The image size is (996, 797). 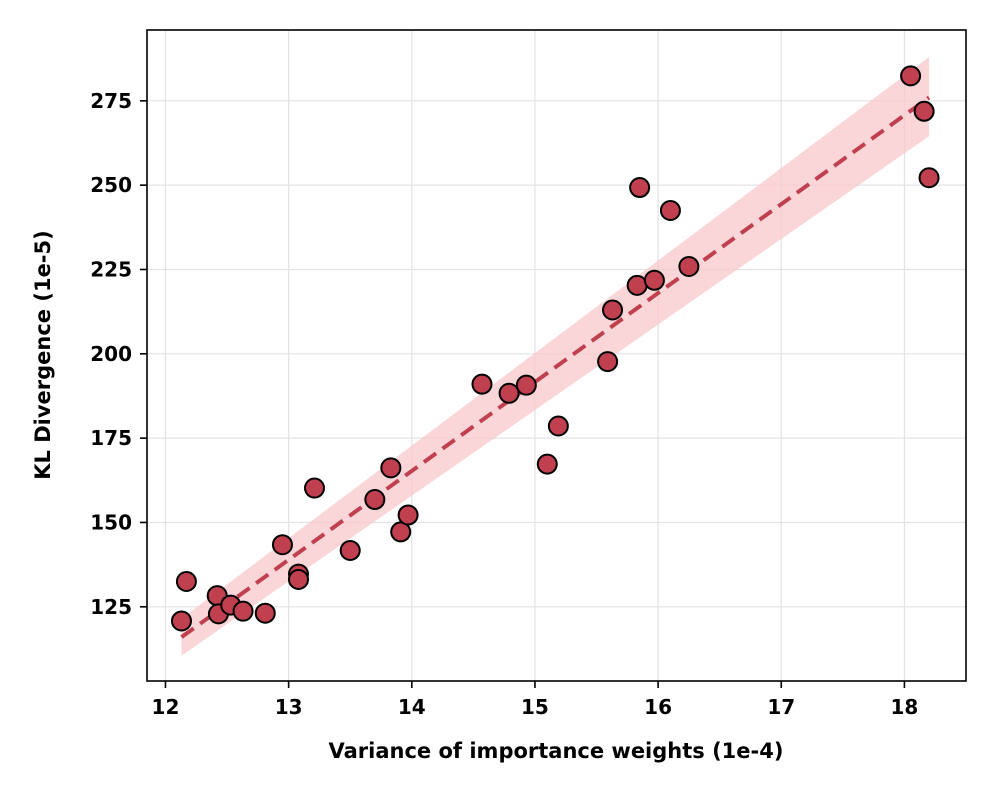 I want to click on x-tick-label: 15, so click(x=535, y=707).